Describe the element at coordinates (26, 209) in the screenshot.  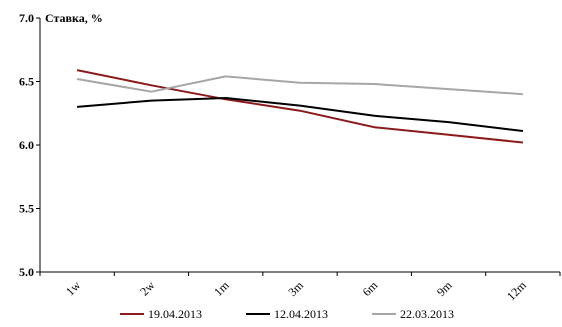
I see `y-tick-label: 5.5` at that location.